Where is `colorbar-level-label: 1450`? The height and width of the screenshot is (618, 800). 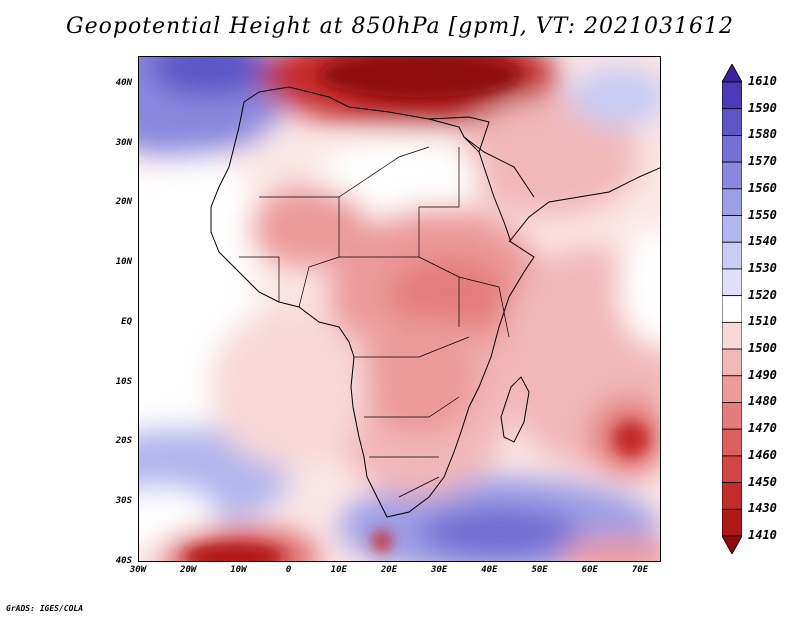
colorbar-level-label: 1450 is located at coordinates (762, 481).